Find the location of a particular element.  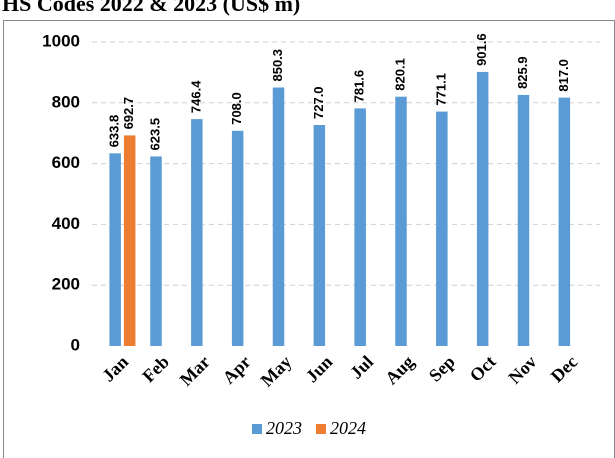

chart-title: HS Codes 2022 & 2023 (US$ m) is located at coordinates (151, 8).